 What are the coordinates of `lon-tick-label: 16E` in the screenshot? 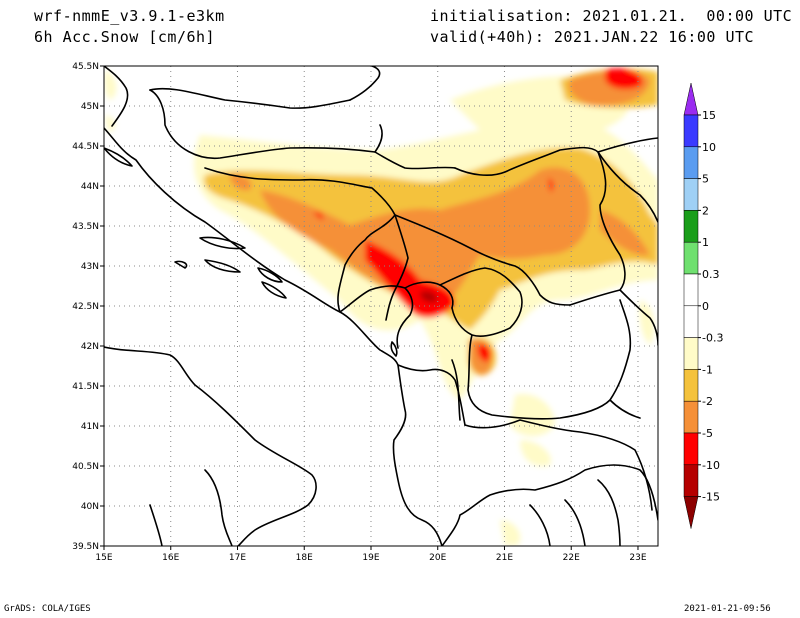 It's located at (170, 558).